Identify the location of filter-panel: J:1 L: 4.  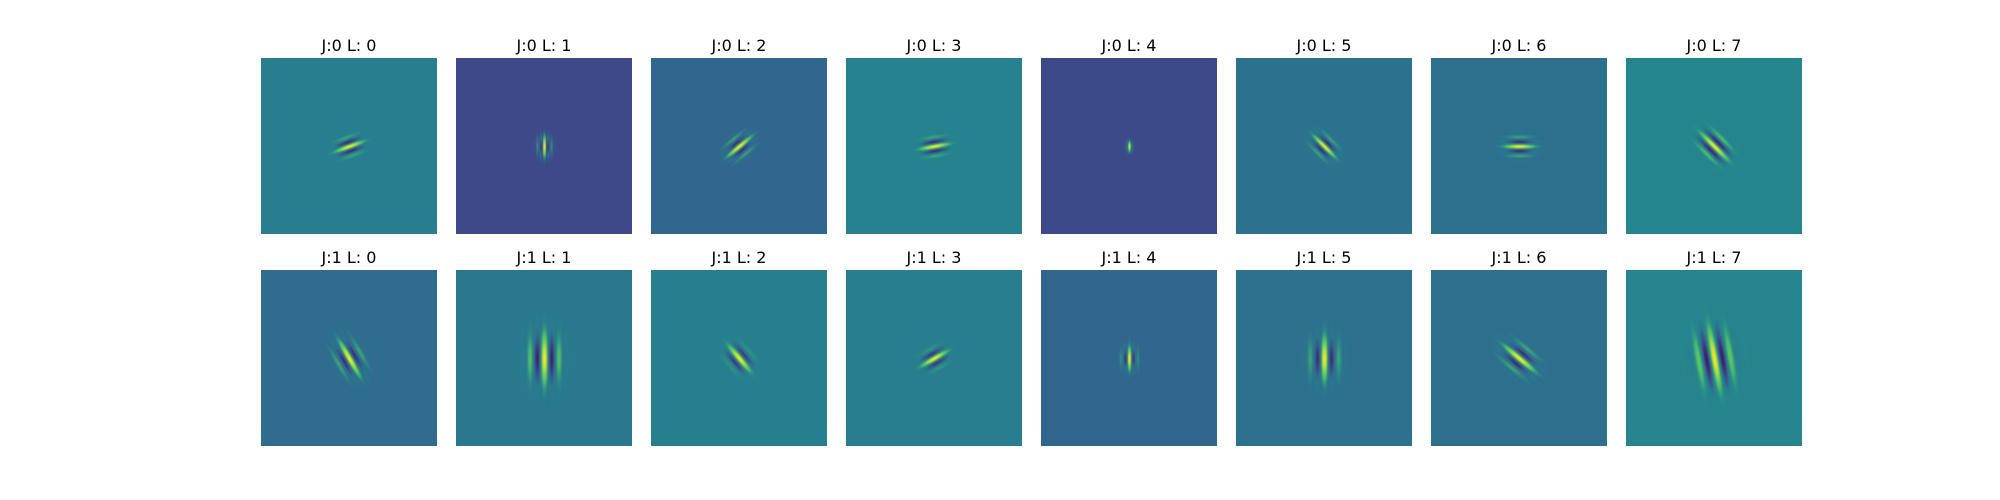
(1129, 347).